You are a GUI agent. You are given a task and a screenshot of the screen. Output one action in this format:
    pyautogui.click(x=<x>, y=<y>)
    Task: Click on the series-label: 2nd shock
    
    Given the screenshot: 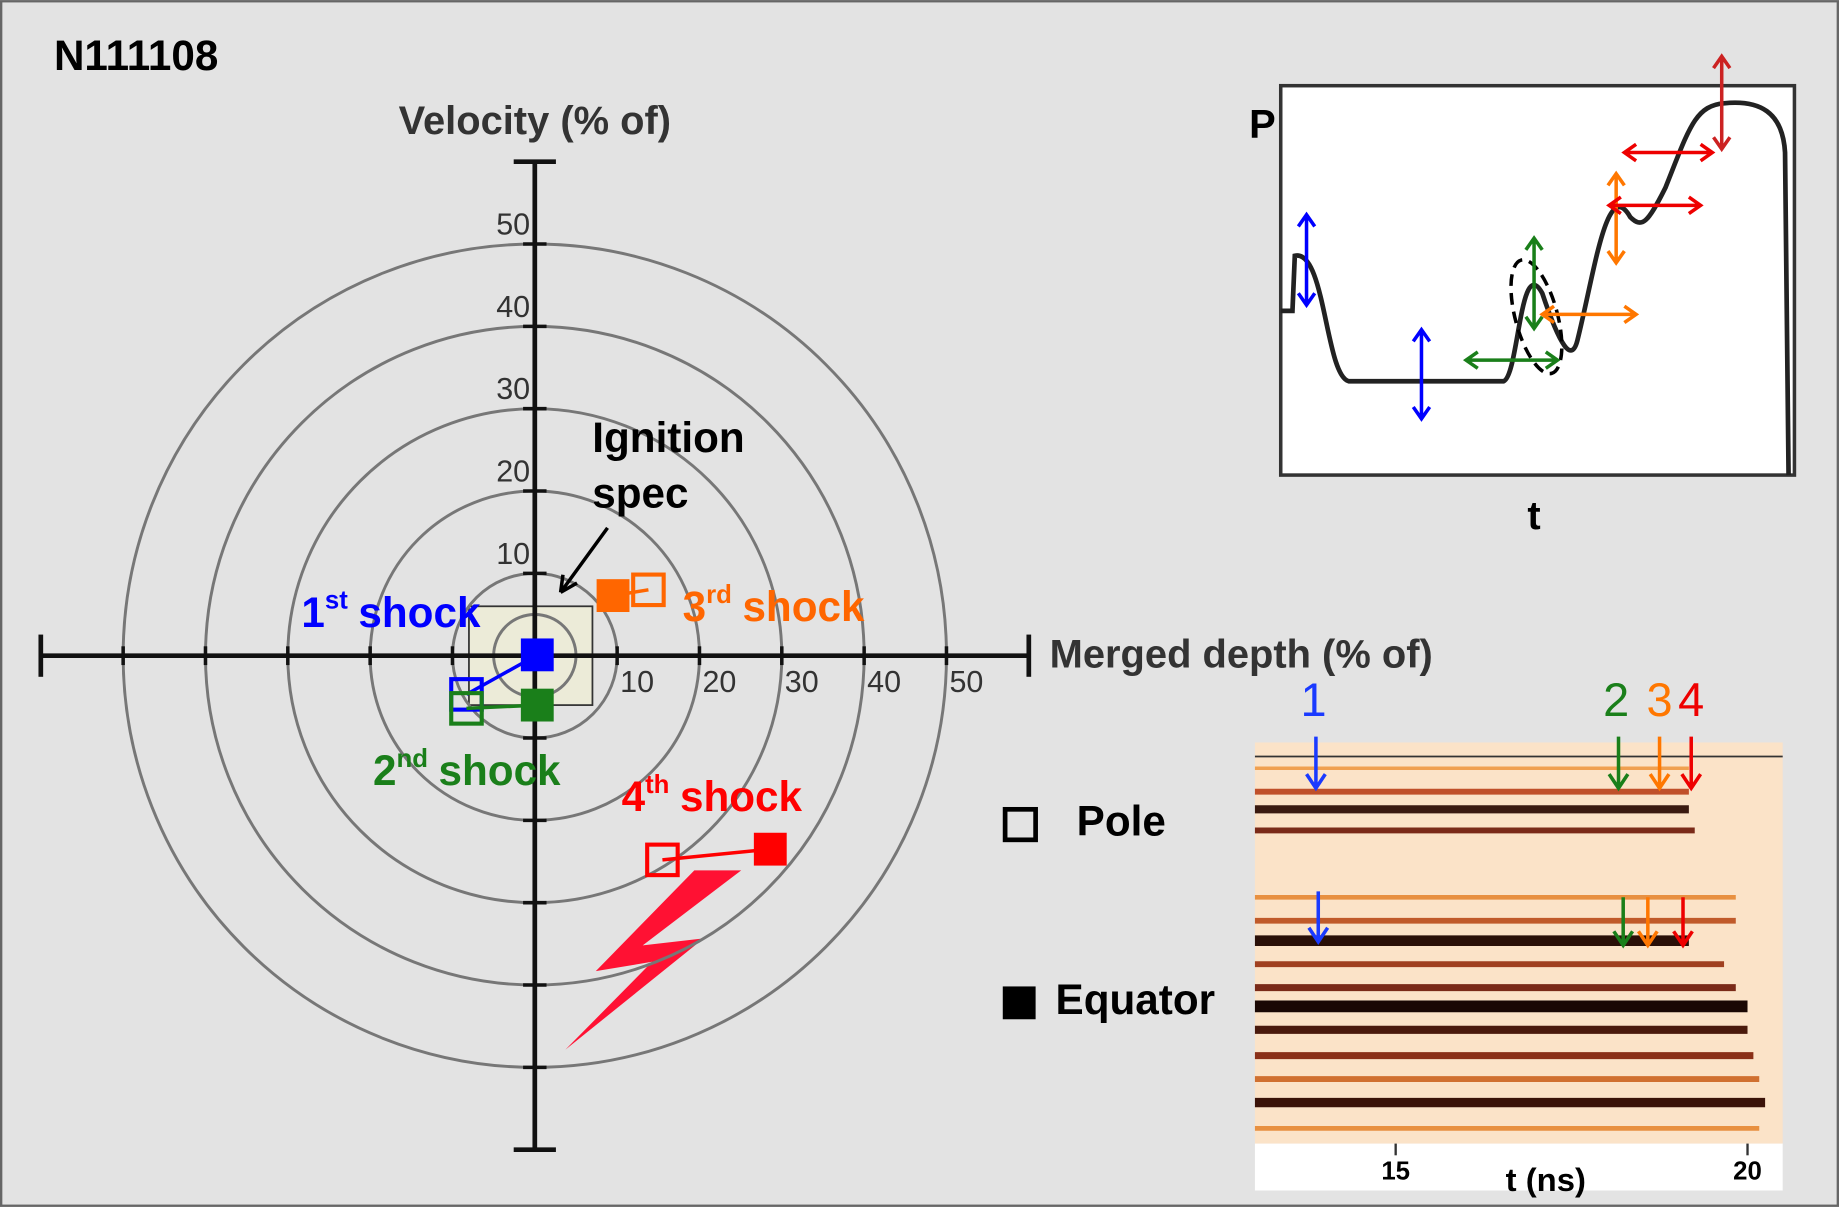 What is the action you would take?
    pyautogui.click(x=467, y=769)
    